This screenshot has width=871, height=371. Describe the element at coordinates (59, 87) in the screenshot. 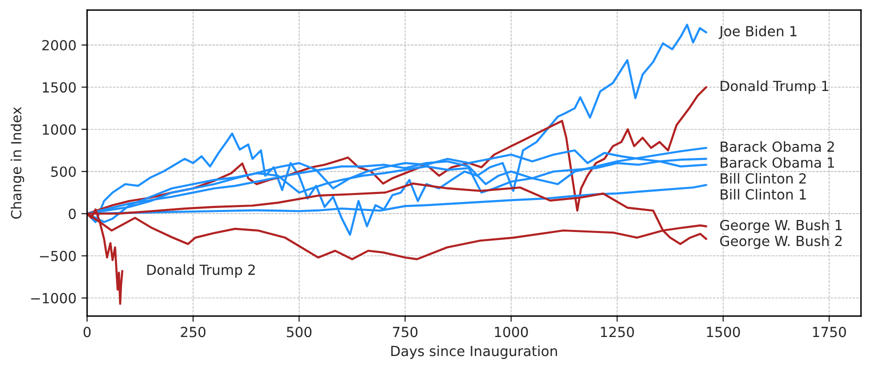

I see `y-tick-label: 1500` at that location.